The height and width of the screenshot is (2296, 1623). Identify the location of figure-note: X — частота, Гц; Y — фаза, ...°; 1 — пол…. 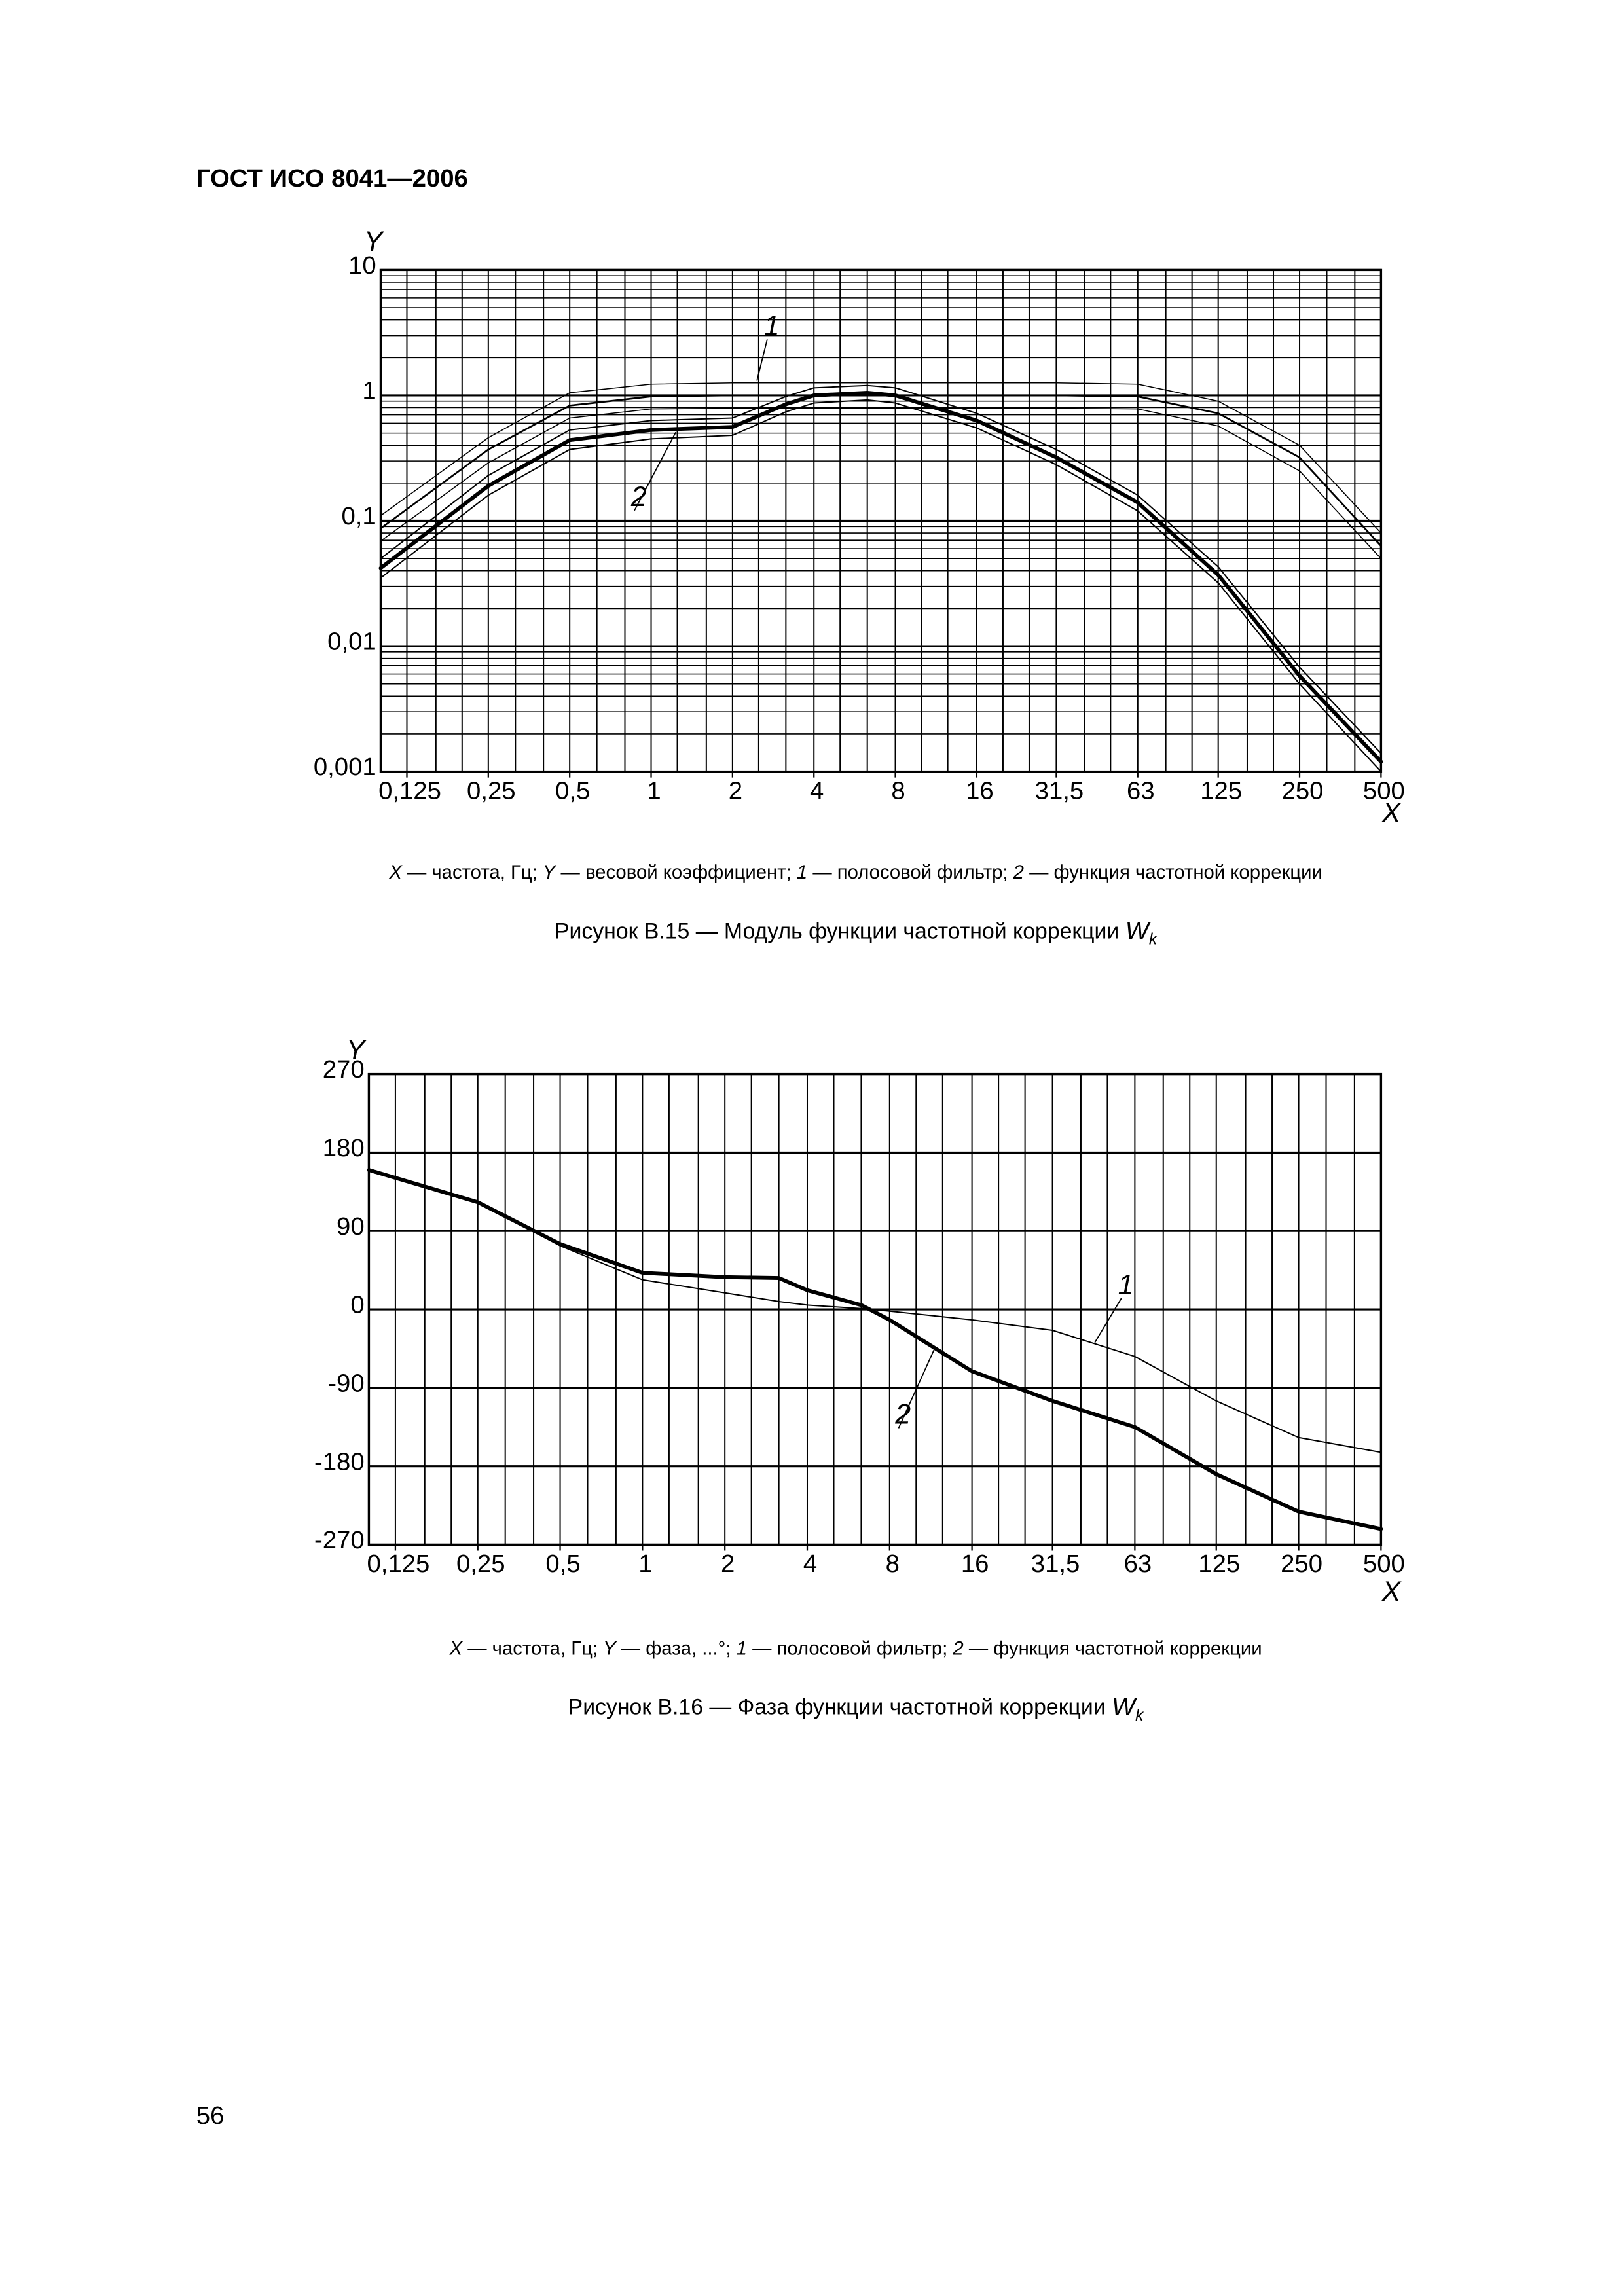
(855, 1648).